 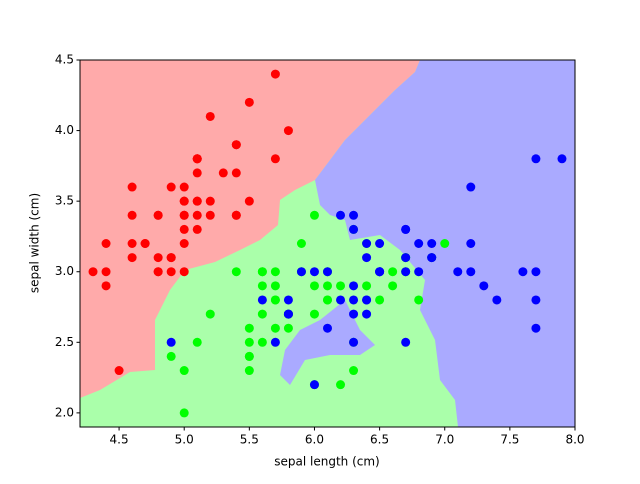 What do you see at coordinates (314, 440) in the screenshot?
I see `x-tick-label: 6.0` at bounding box center [314, 440].